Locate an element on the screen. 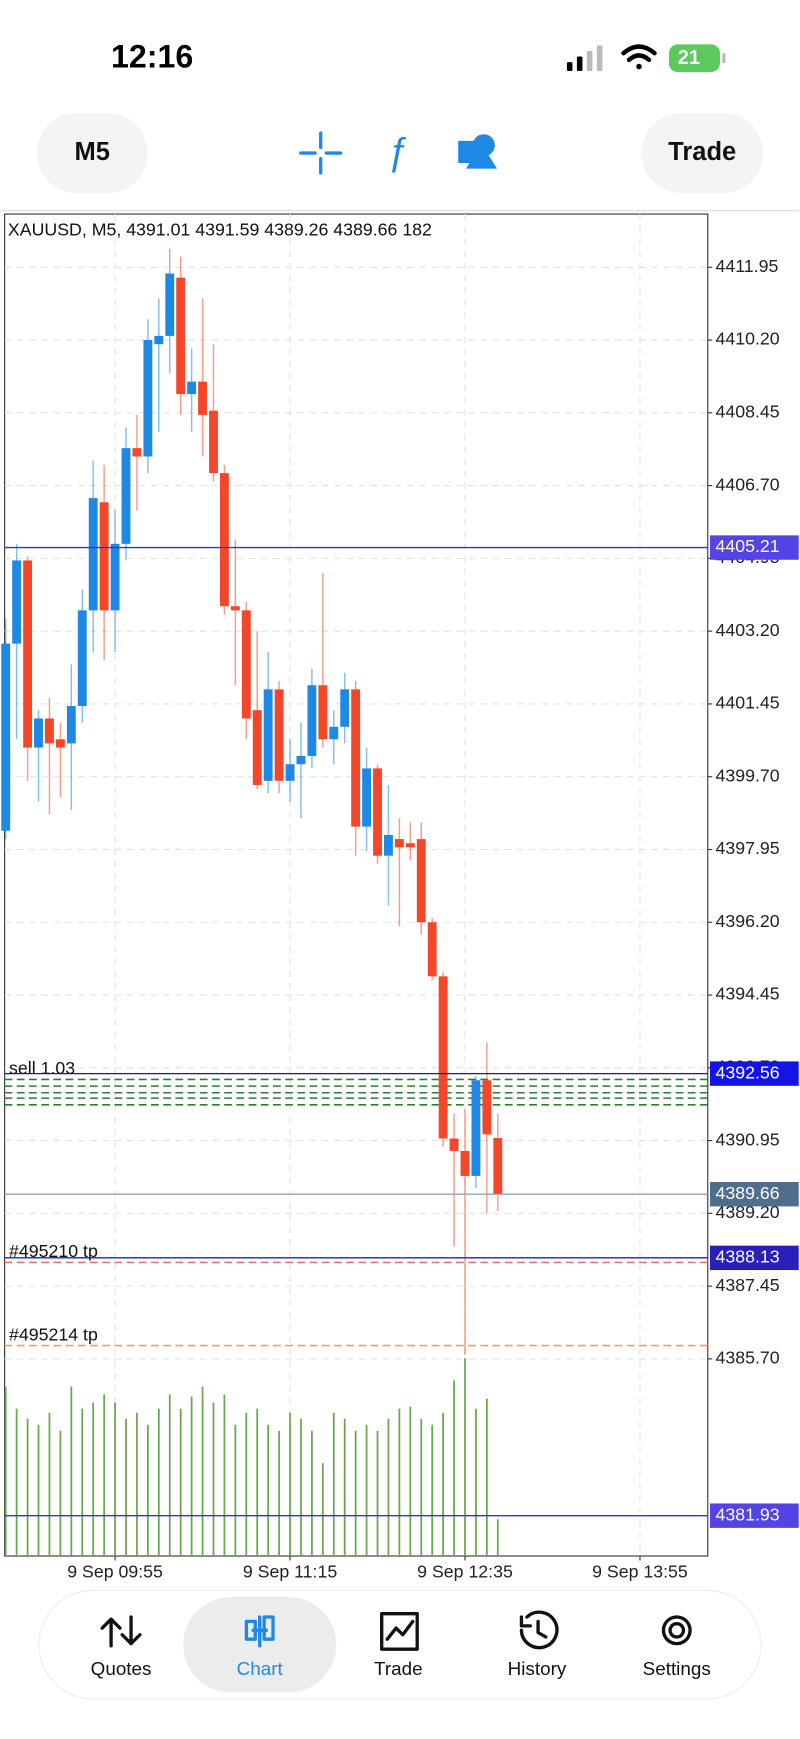 Image resolution: width=800 pixels, height=1739 pixels. battery-icon: 21 is located at coordinates (697, 58).